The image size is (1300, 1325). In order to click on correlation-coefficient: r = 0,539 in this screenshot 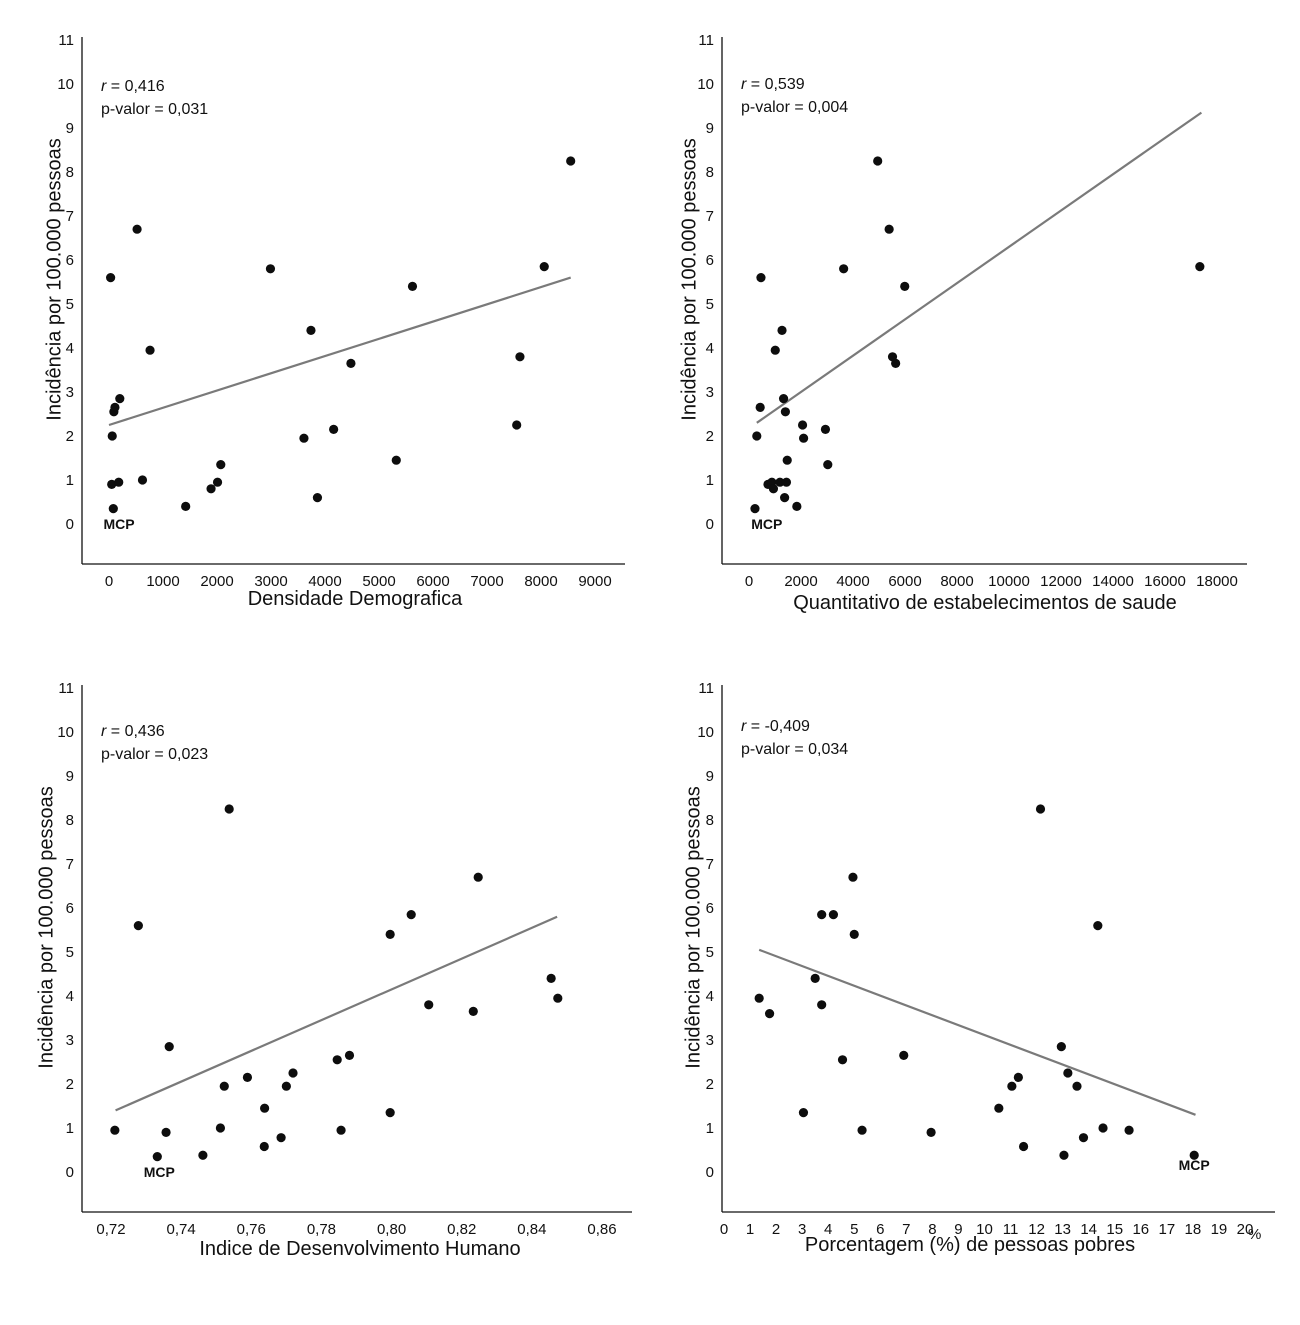, I will do `click(773, 84)`.